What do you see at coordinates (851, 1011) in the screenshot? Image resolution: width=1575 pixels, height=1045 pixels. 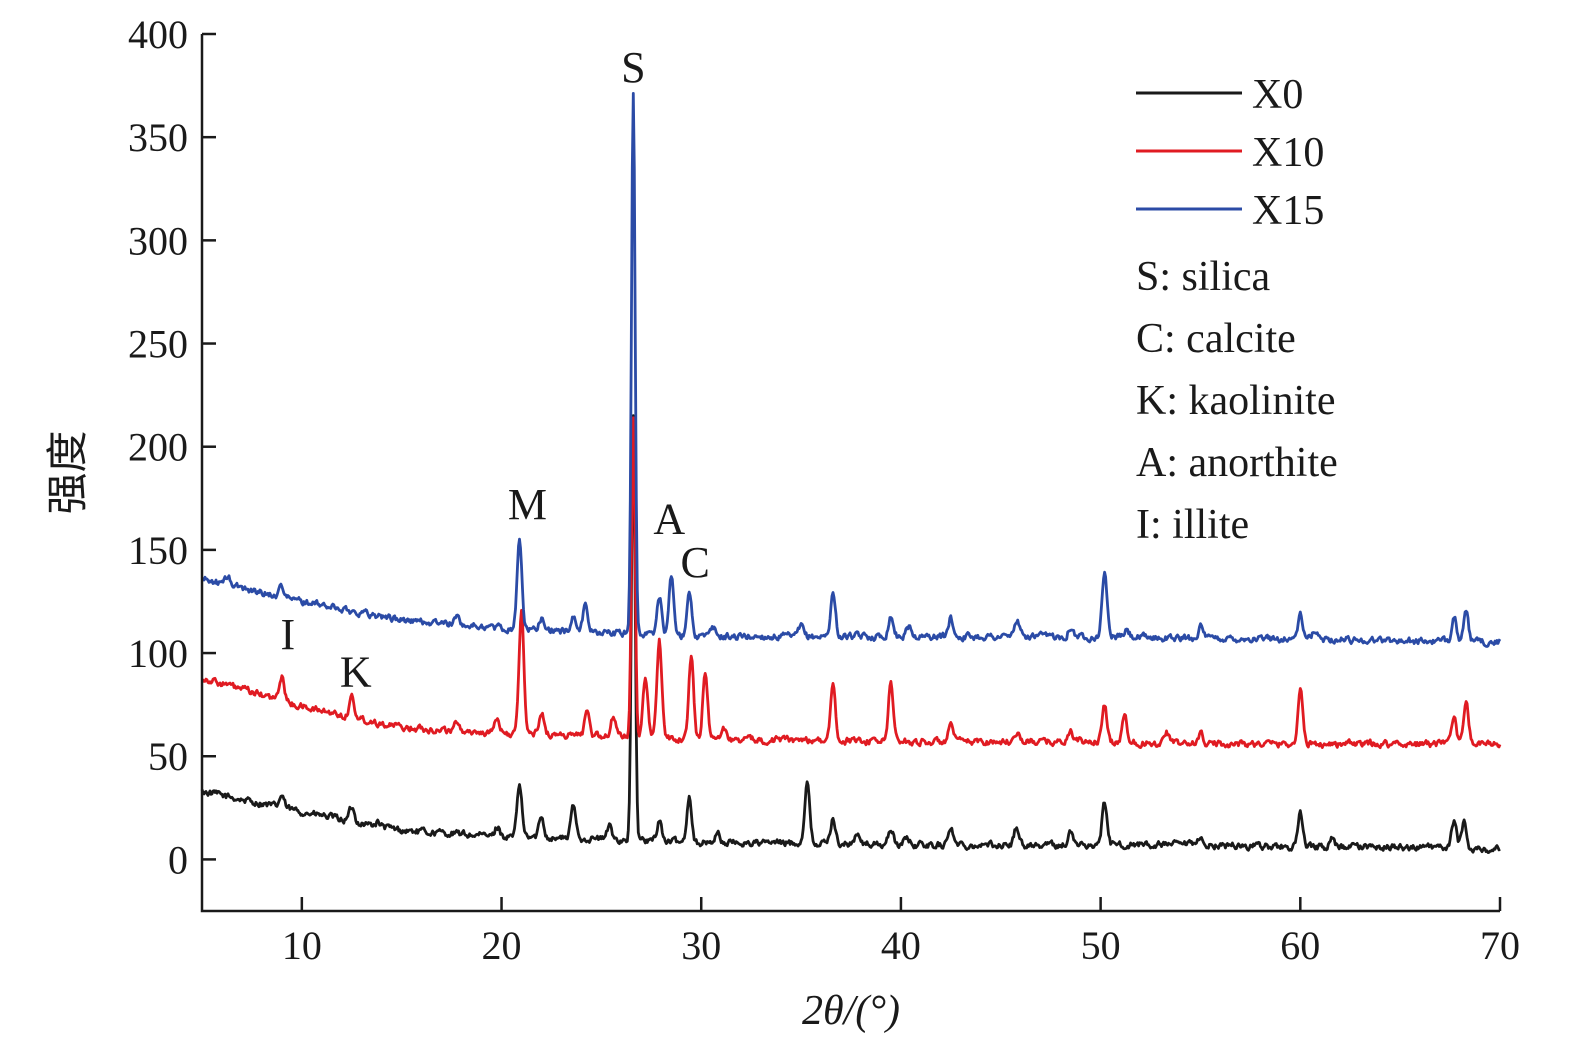 I see `x-axis-label: 2θ/(°)` at bounding box center [851, 1011].